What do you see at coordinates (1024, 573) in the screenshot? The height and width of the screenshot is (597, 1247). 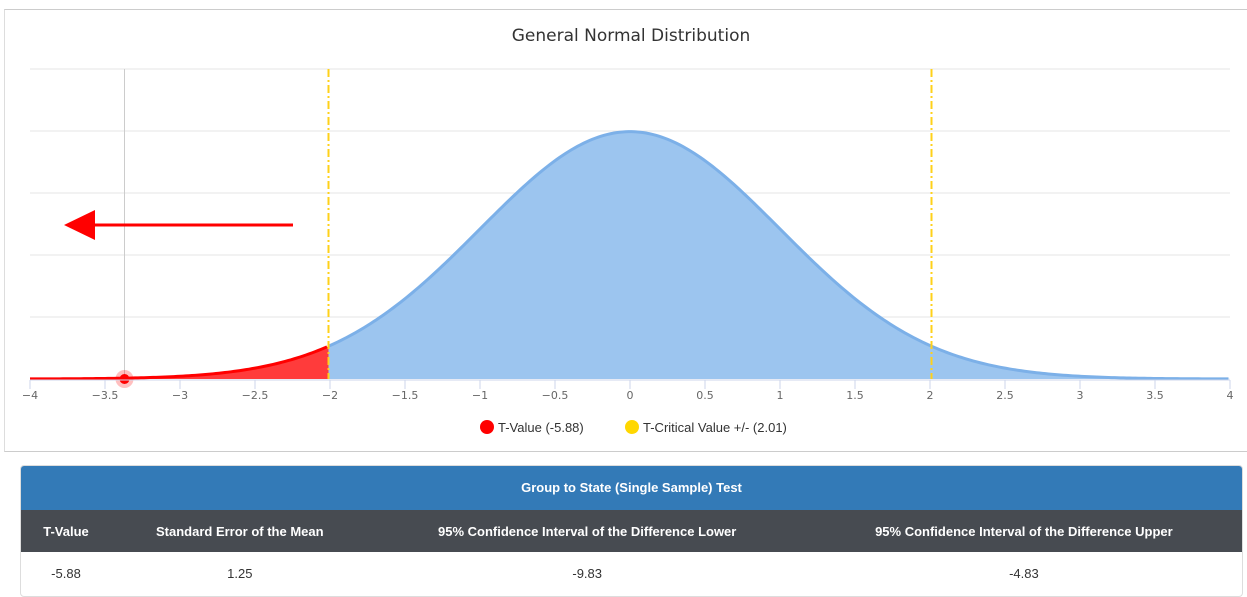 I see `table-cell: -4.83` at bounding box center [1024, 573].